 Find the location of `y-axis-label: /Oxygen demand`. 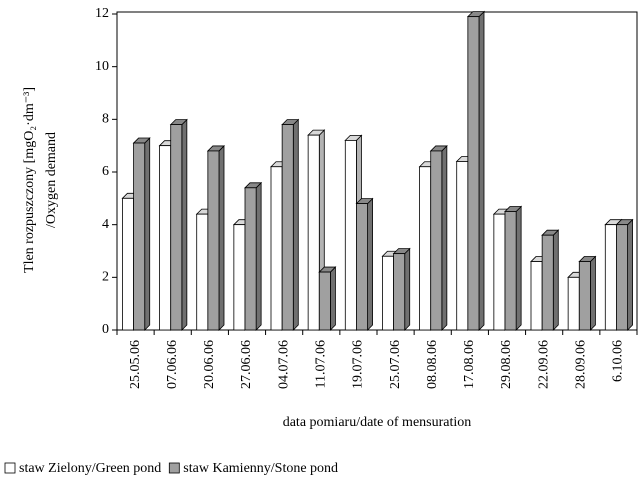

y-axis-label: /Oxygen demand is located at coordinates (51, 180).